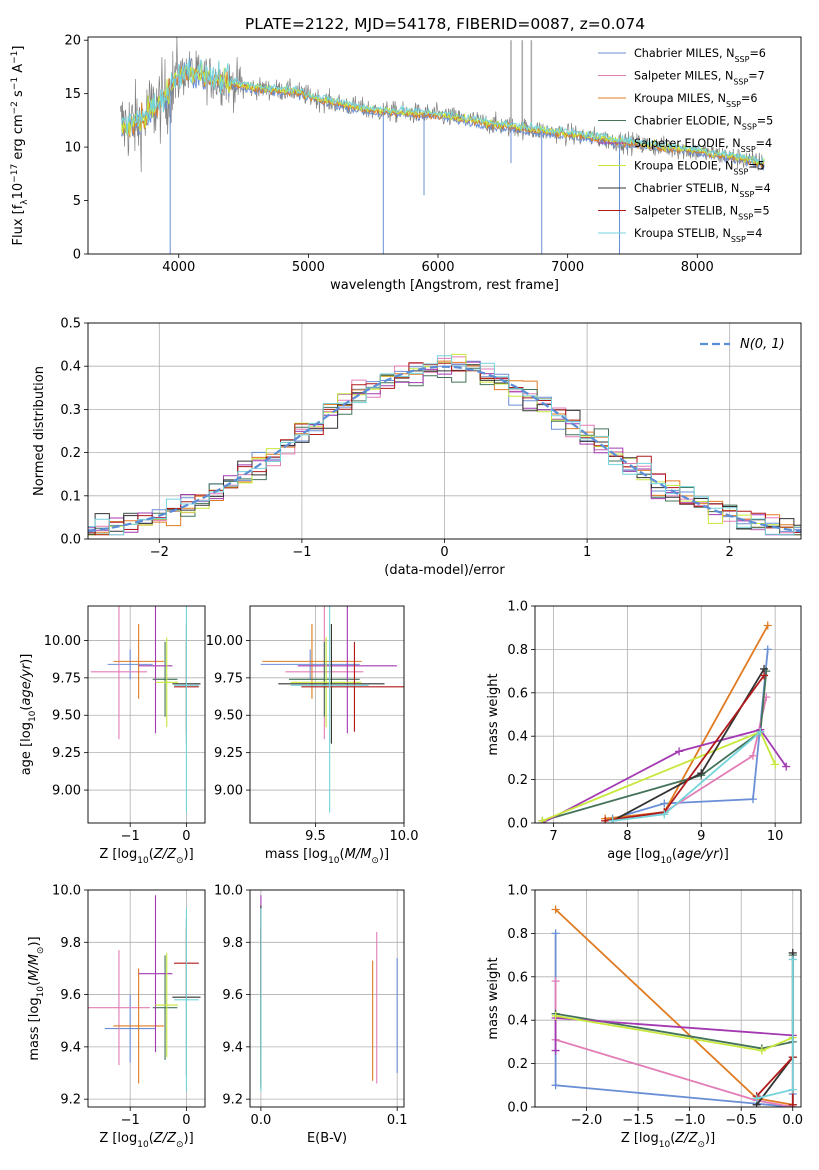  Describe the element at coordinates (567, 267) in the screenshot. I see `x-tick-label: 7000` at that location.